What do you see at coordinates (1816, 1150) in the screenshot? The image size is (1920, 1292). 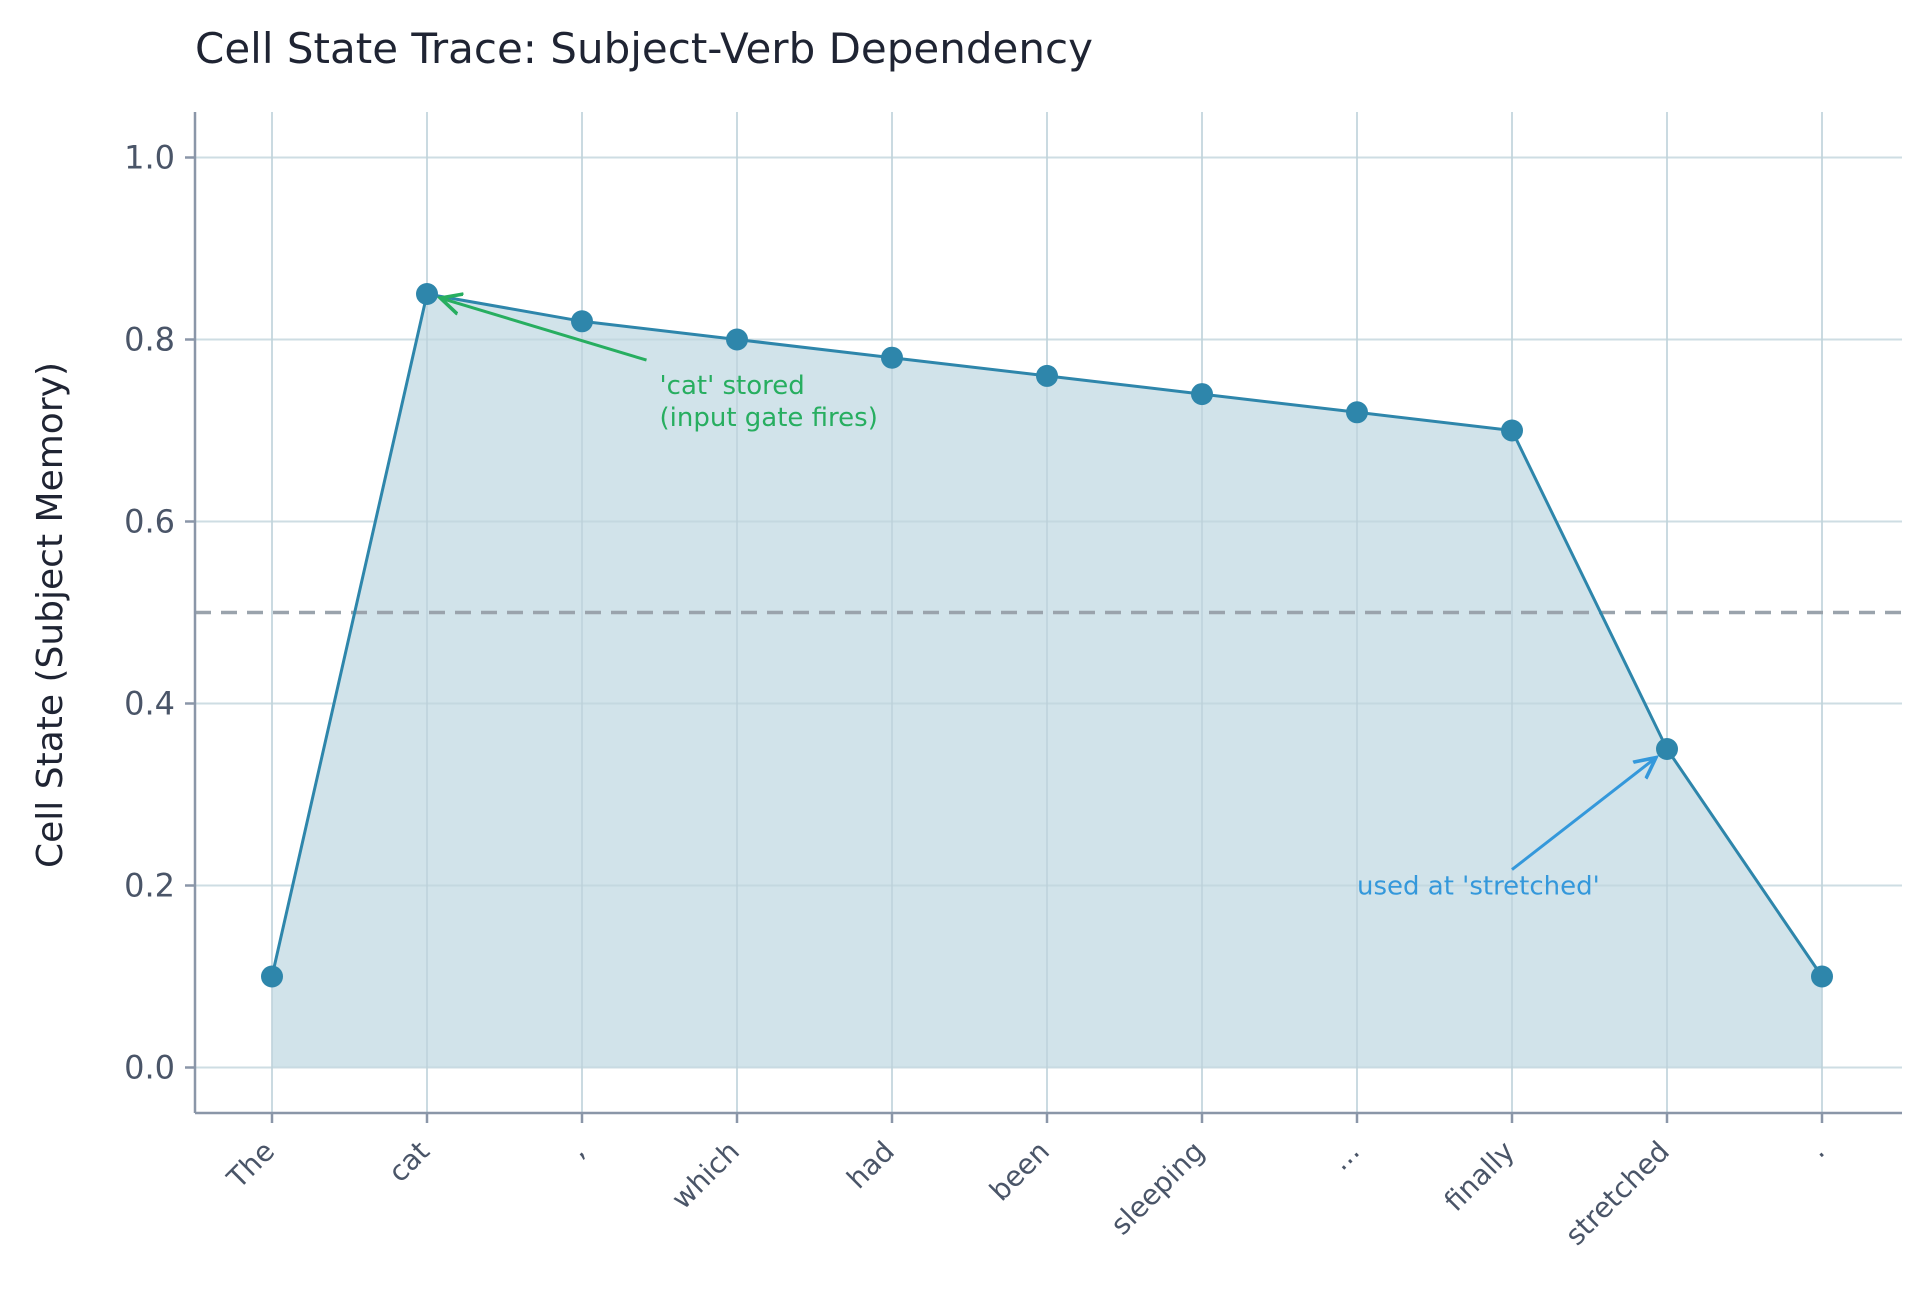 I see `x-tick-label: .` at bounding box center [1816, 1150].